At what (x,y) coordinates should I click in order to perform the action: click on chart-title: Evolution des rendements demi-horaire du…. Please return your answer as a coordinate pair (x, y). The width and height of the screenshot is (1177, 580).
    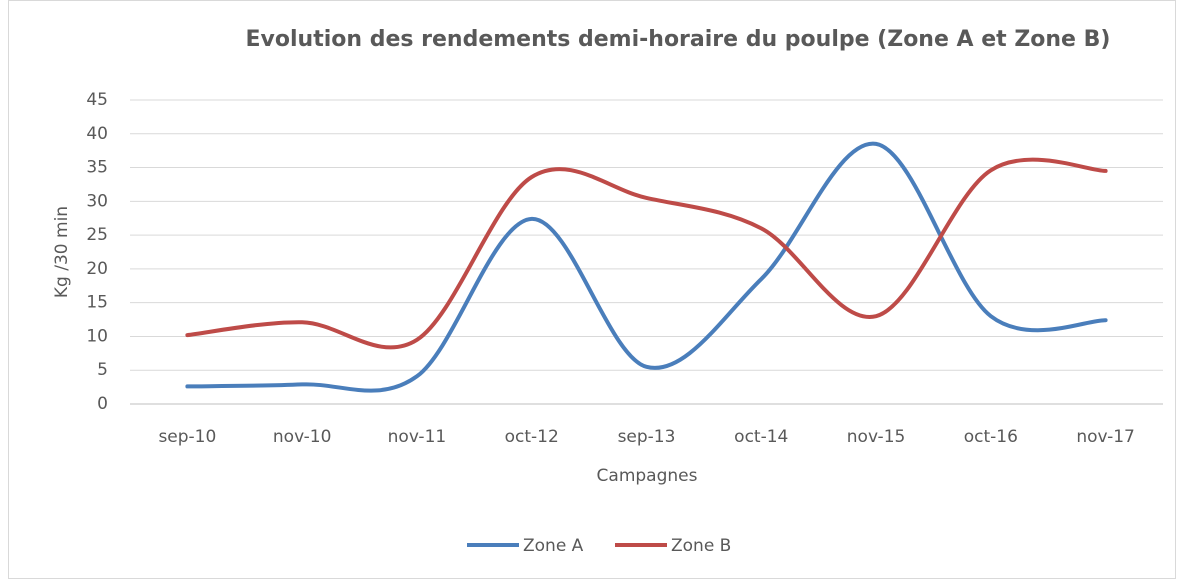
    Looking at the image, I should click on (678, 39).